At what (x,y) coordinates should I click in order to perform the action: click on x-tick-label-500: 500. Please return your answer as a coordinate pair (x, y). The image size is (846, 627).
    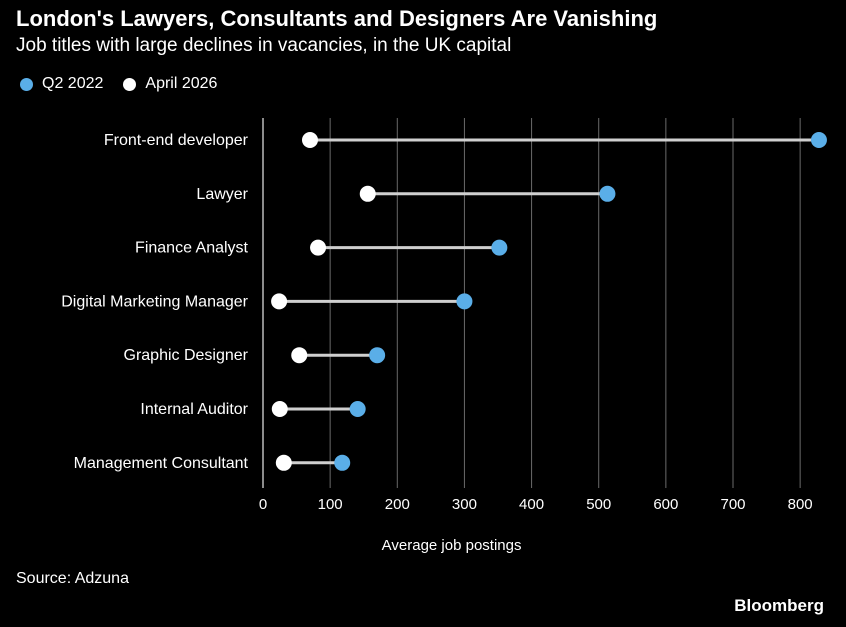
    Looking at the image, I should click on (598, 504).